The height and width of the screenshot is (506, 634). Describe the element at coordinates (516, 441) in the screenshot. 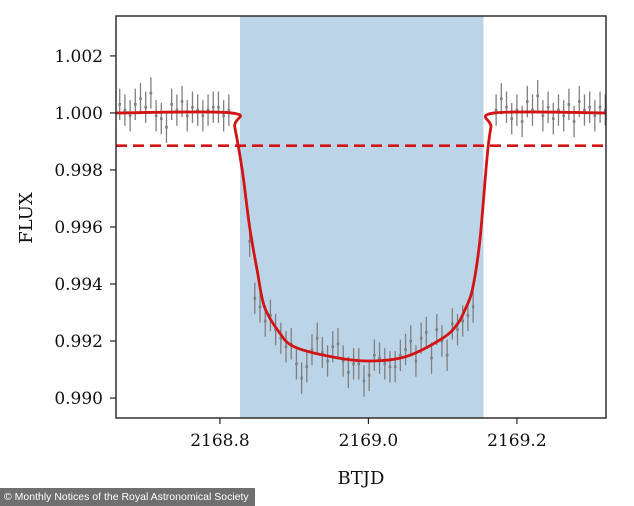

I see `x-tick-label: 2169.2` at that location.